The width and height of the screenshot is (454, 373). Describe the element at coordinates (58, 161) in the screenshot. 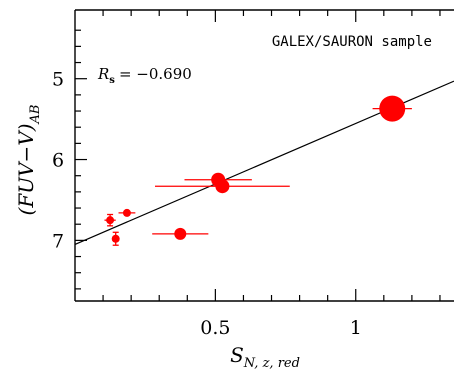

I see `y-tick-label: 6` at that location.